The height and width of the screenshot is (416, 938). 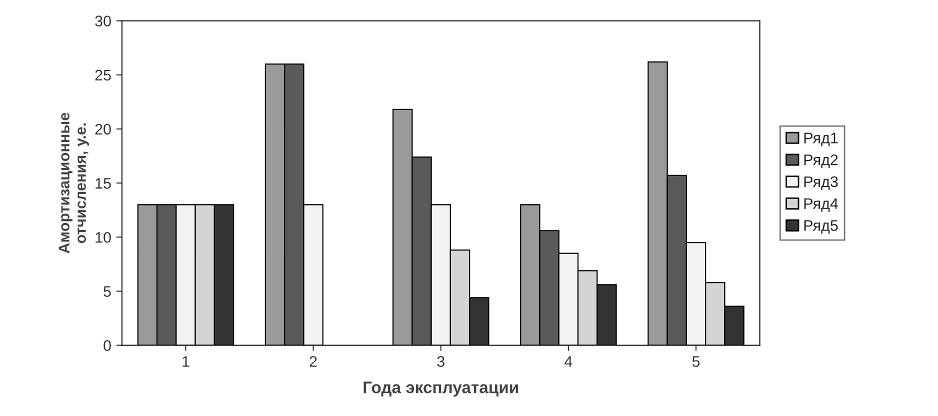 I want to click on x-tick-label: 4, so click(x=568, y=361).